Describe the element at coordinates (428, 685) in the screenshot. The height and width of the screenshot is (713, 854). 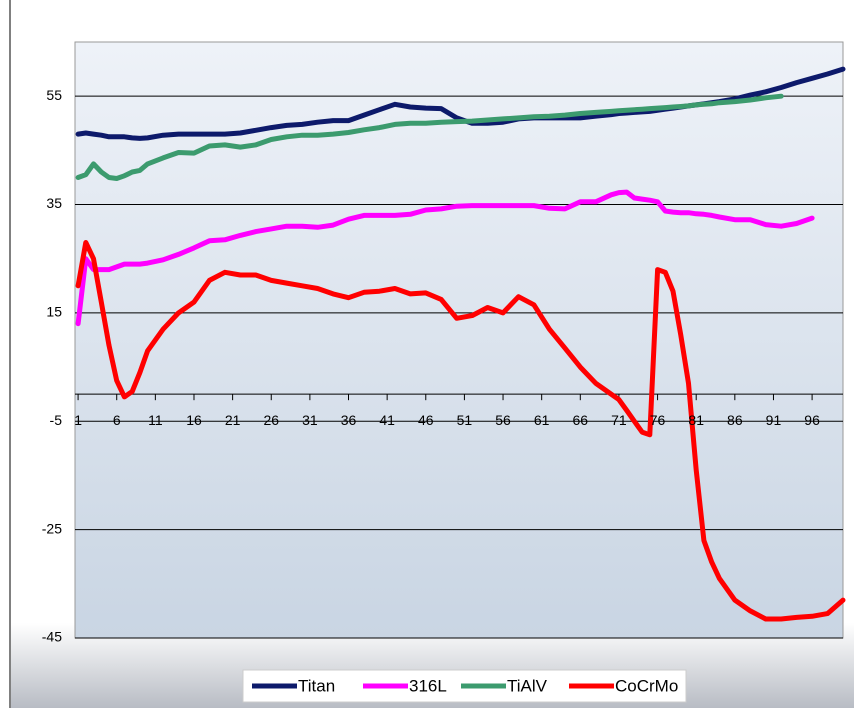
I see `legend-label: 316L` at that location.